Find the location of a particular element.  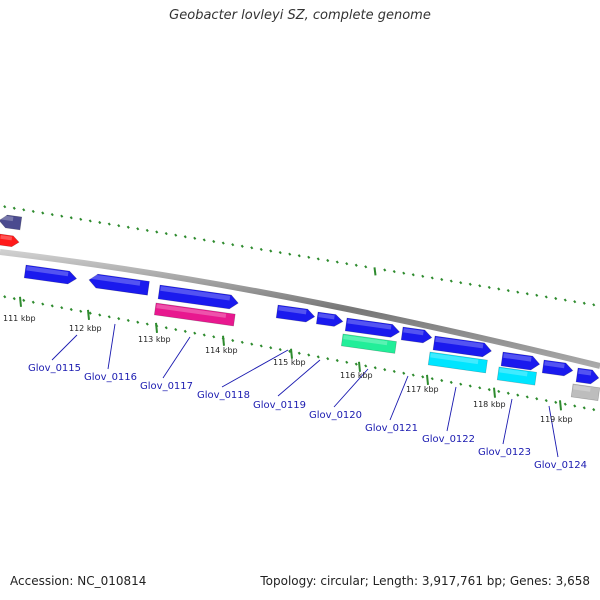

gene-label: Glov_0115 is located at coordinates (54, 368).